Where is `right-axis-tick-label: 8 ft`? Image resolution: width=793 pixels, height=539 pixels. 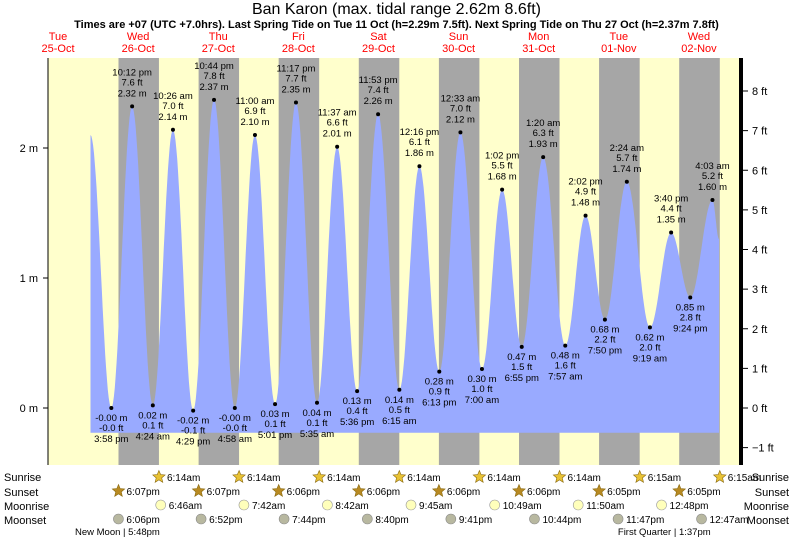 right-axis-tick-label: 8 ft is located at coordinates (759, 92).